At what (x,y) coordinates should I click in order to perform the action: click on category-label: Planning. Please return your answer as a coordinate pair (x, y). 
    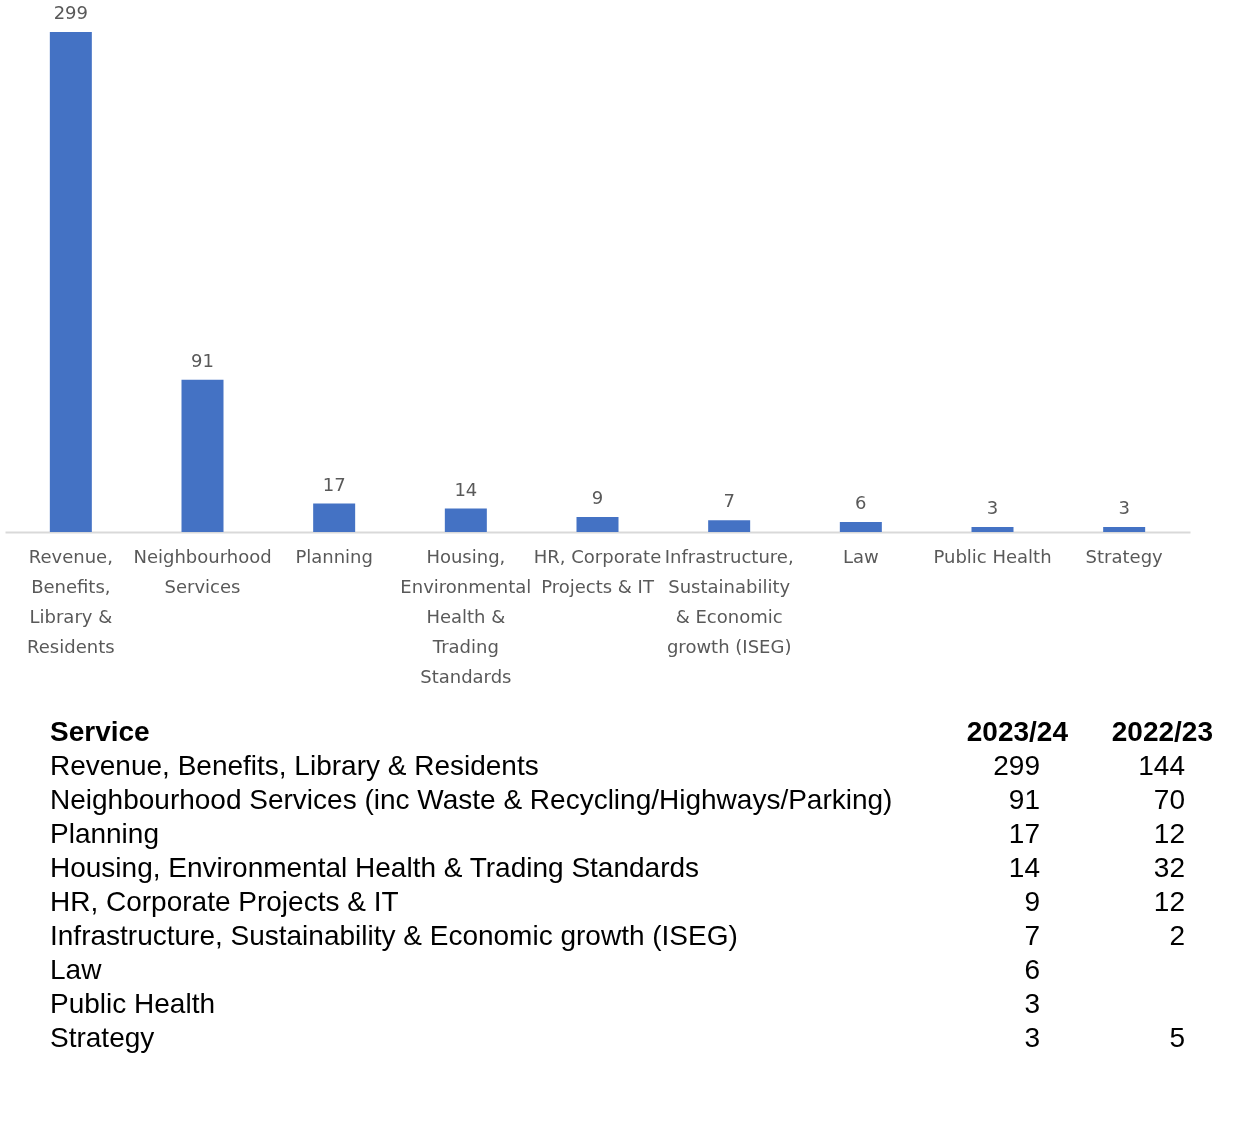
    Looking at the image, I should click on (104, 833).